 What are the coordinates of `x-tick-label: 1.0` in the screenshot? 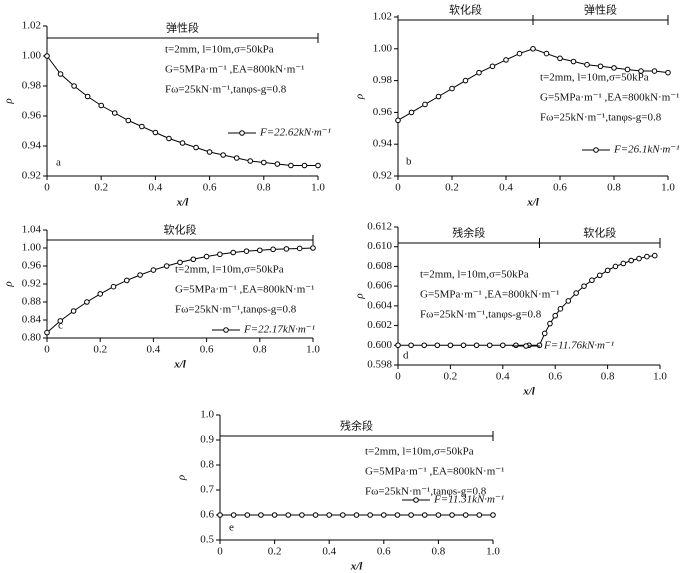 It's located at (313, 350).